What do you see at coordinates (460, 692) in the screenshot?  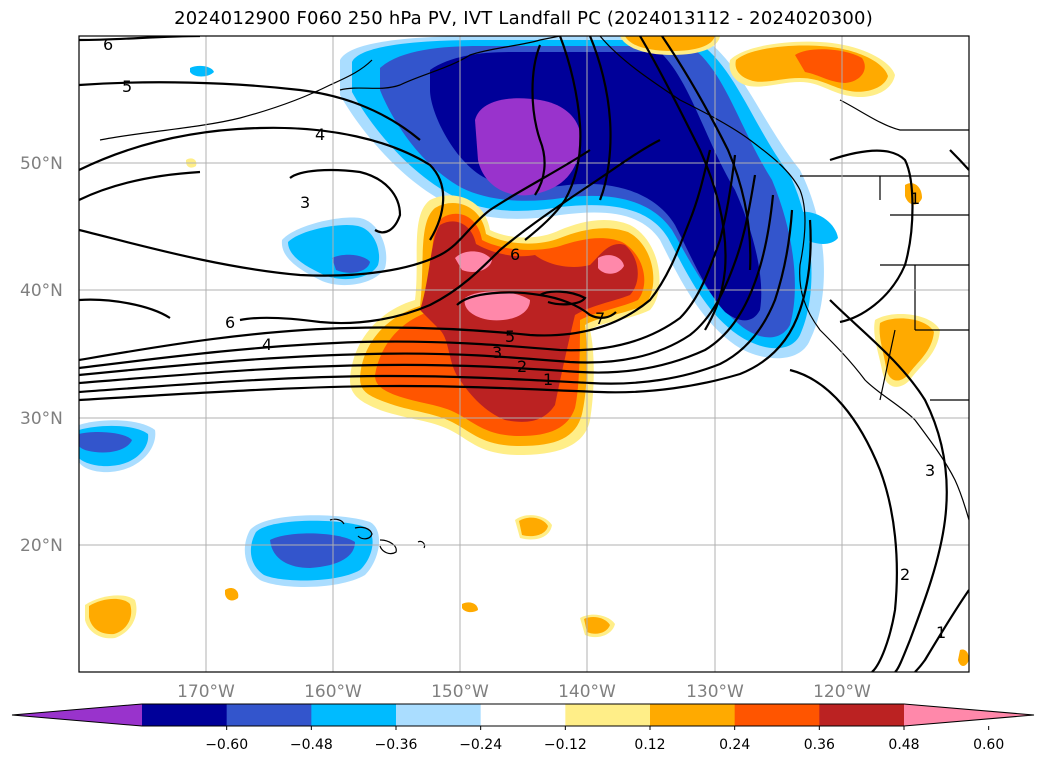 I see `lon-tick-label: 150°W` at bounding box center [460, 692].